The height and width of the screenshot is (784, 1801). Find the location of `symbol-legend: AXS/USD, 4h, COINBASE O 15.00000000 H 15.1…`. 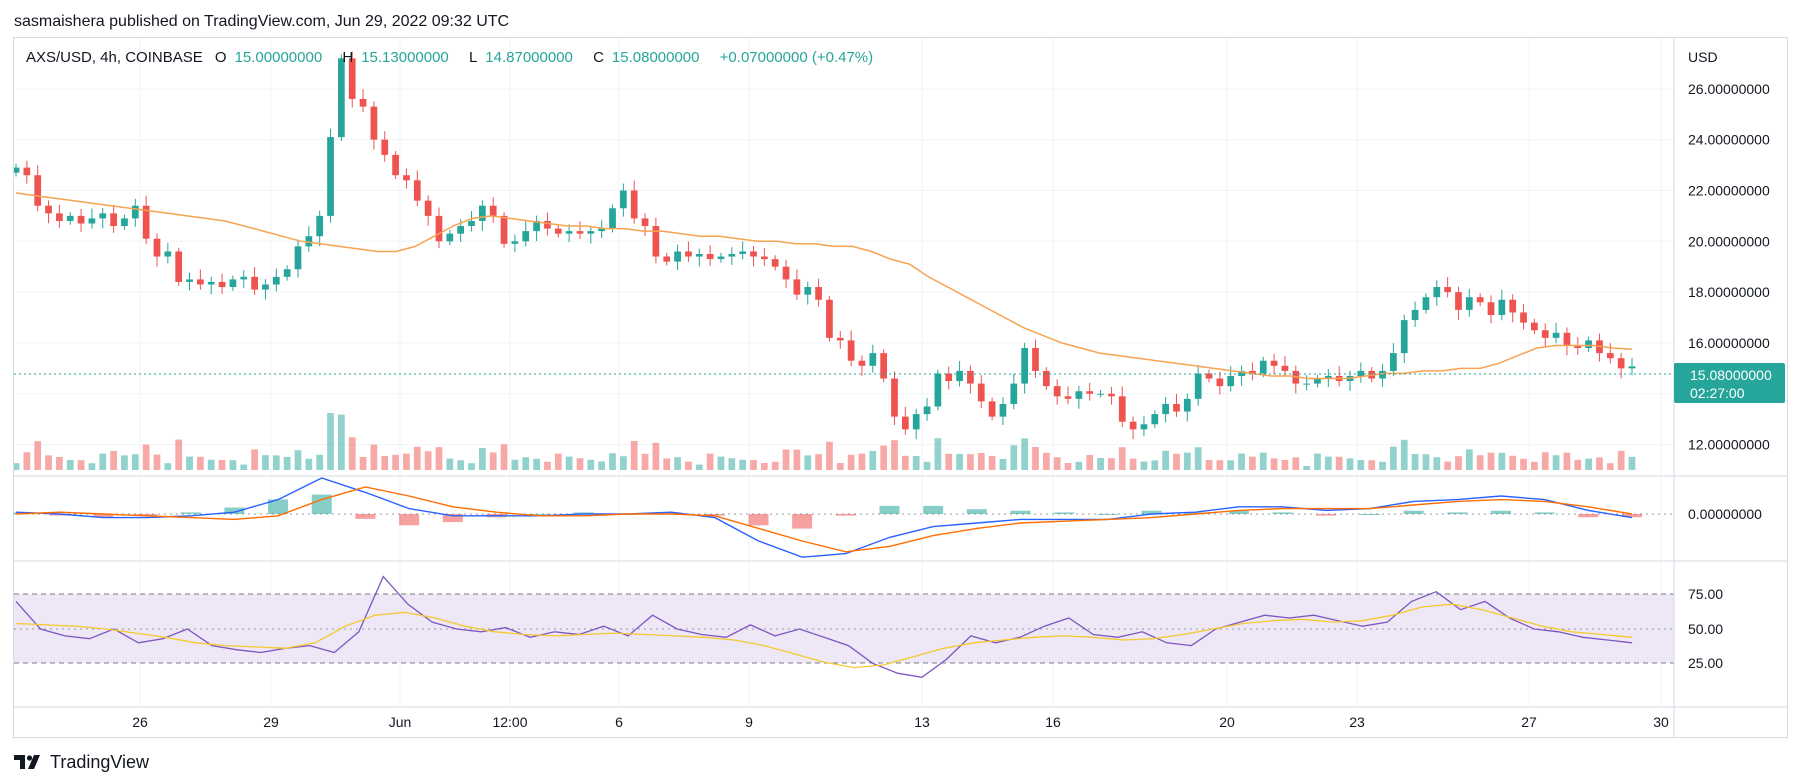

symbol-legend: AXS/USD, 4h, COINBASE O 15.00000000 H 15.1… is located at coordinates (453, 58).